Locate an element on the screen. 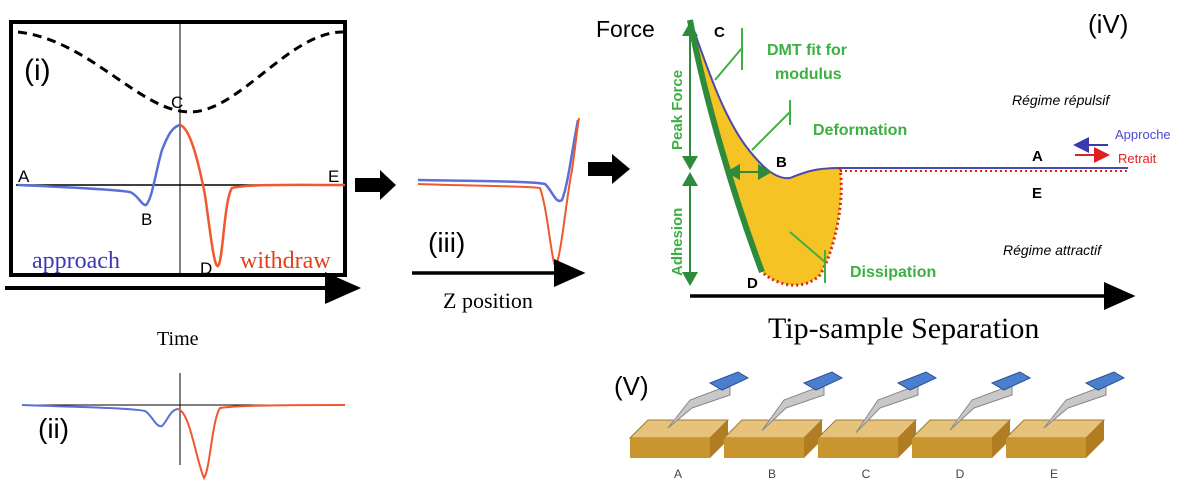  annotation: DMT fit for is located at coordinates (807, 50).